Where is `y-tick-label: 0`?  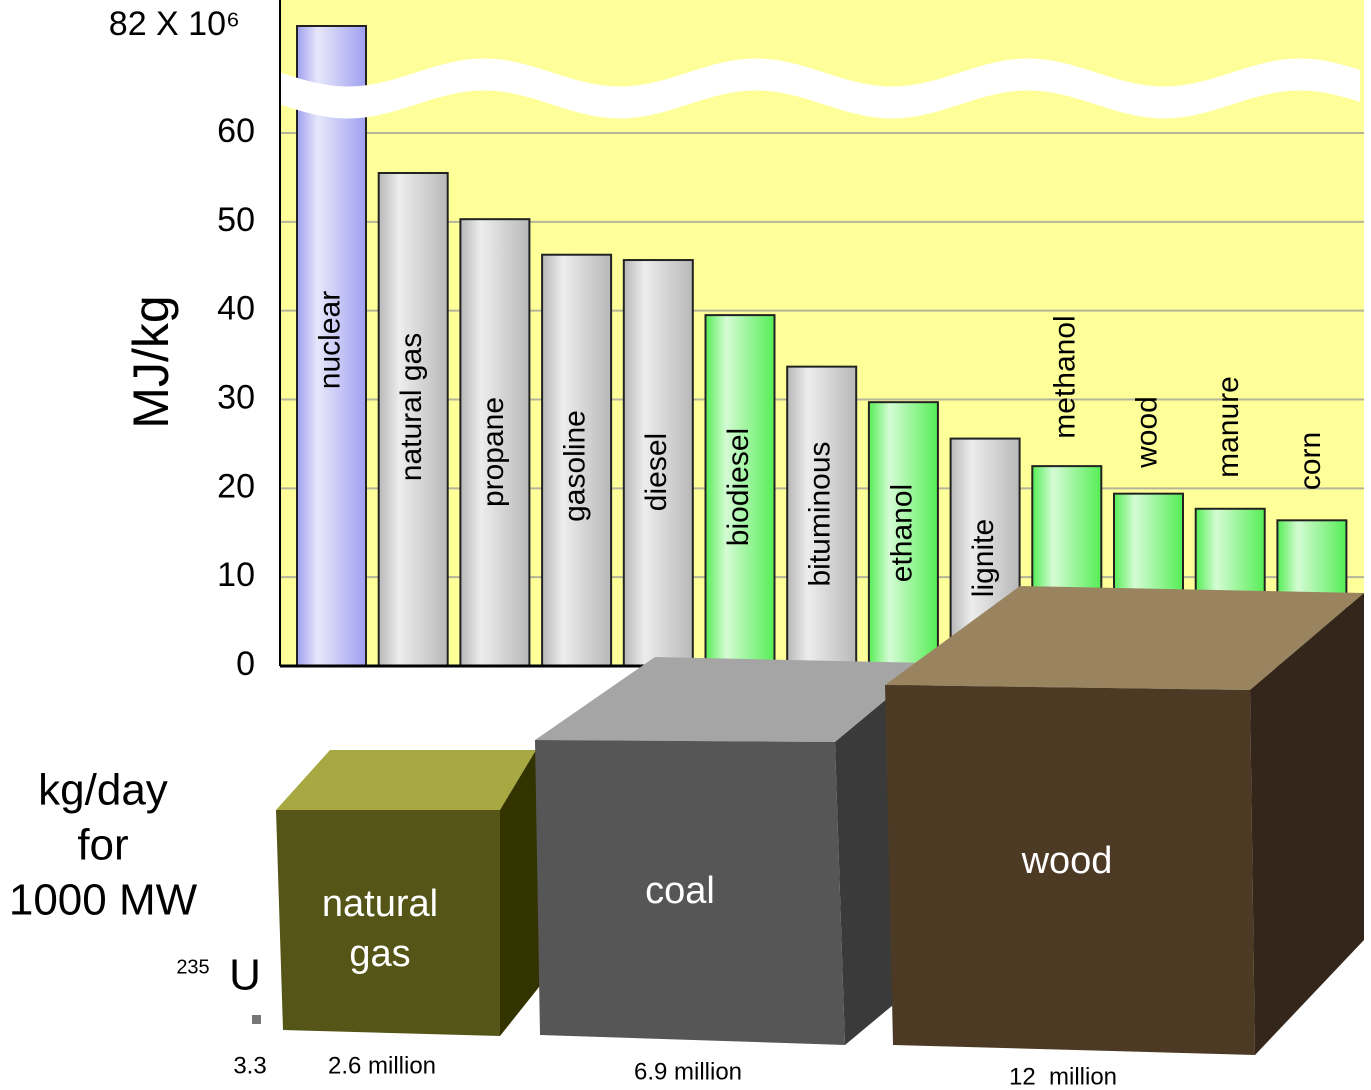 y-tick-label: 0 is located at coordinates (245, 664).